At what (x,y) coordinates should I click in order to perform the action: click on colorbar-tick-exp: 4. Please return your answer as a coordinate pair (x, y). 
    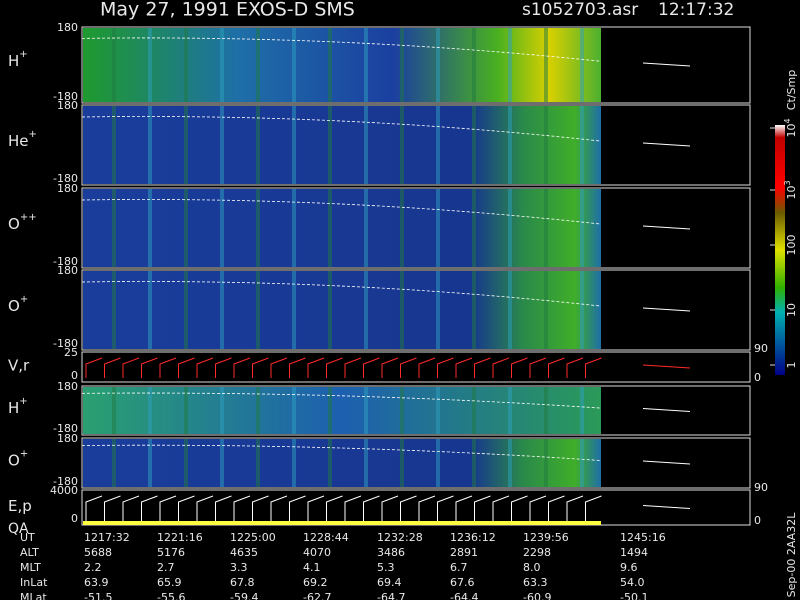
    Looking at the image, I should click on (787, 120).